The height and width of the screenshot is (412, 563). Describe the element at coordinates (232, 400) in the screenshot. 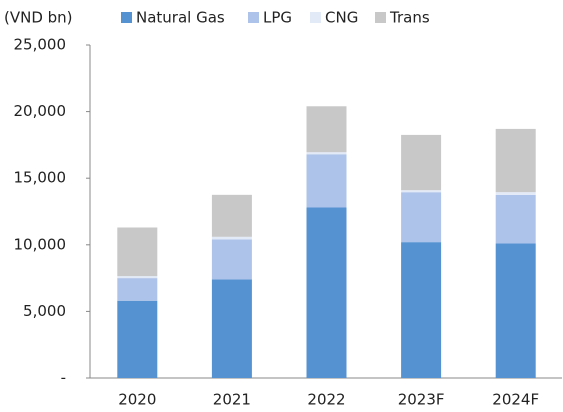

I see `x-tick-label: 2021` at that location.